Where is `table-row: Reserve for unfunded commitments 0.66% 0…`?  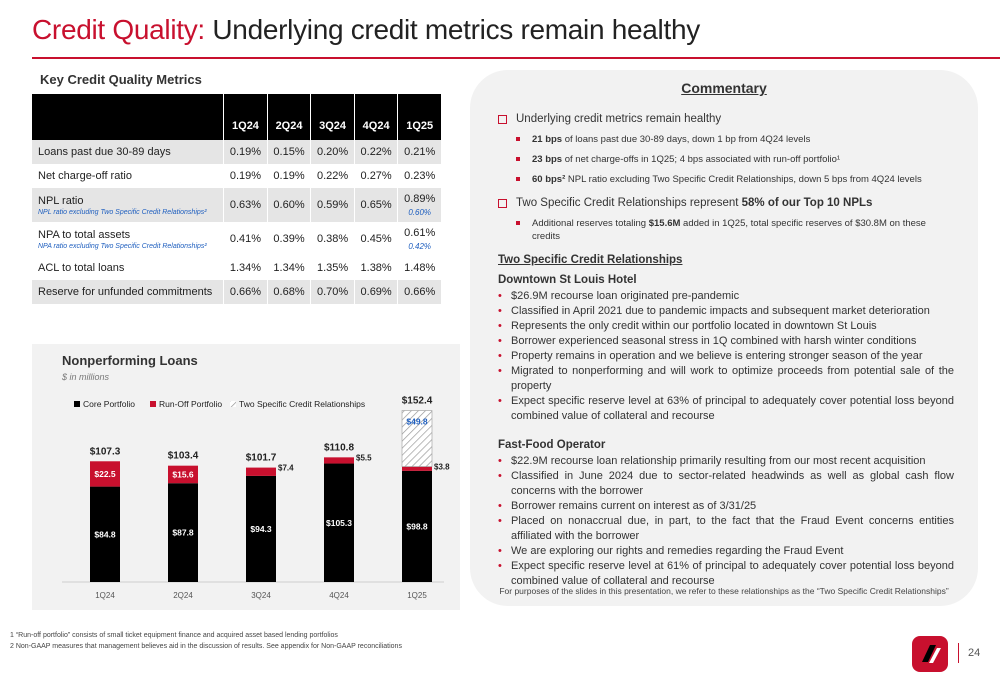
table-row: Reserve for unfunded commitments 0.66% 0… is located at coordinates (237, 292).